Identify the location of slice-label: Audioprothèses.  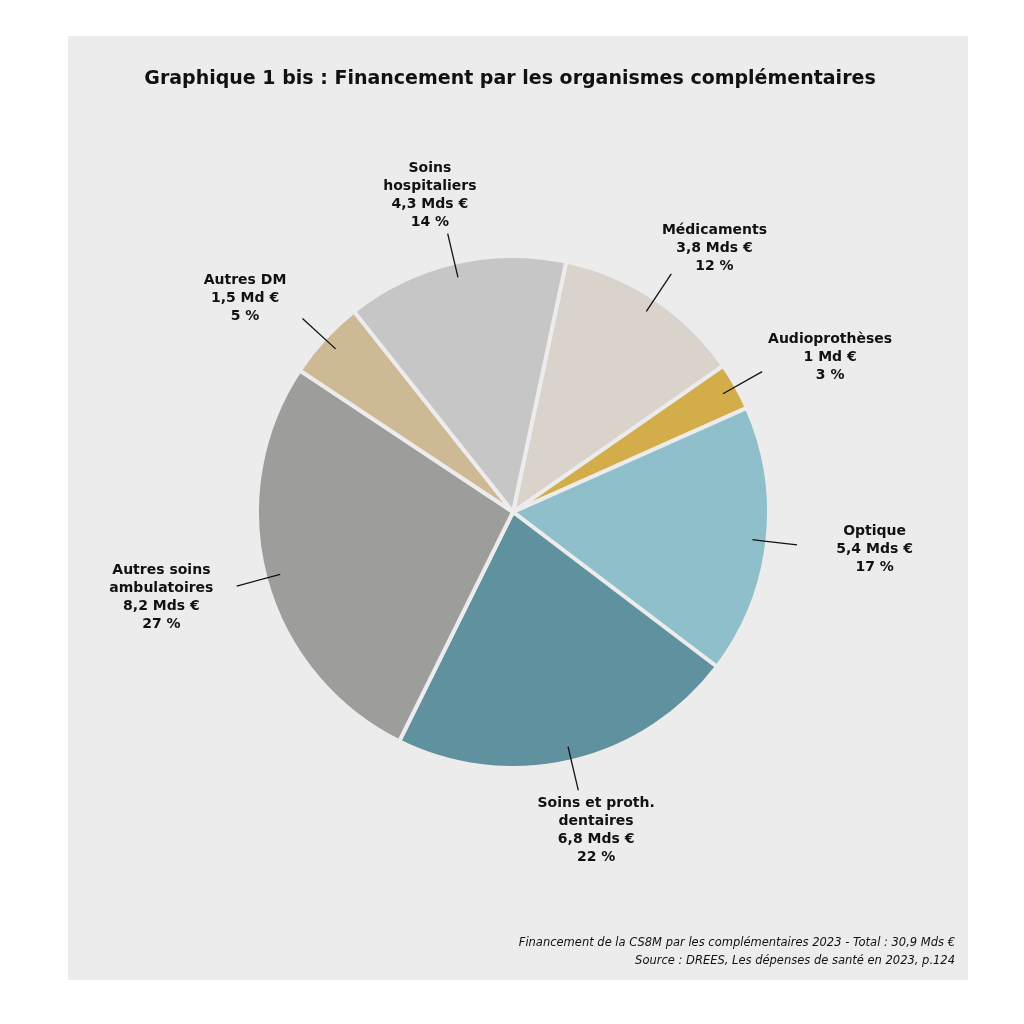
(830, 337).